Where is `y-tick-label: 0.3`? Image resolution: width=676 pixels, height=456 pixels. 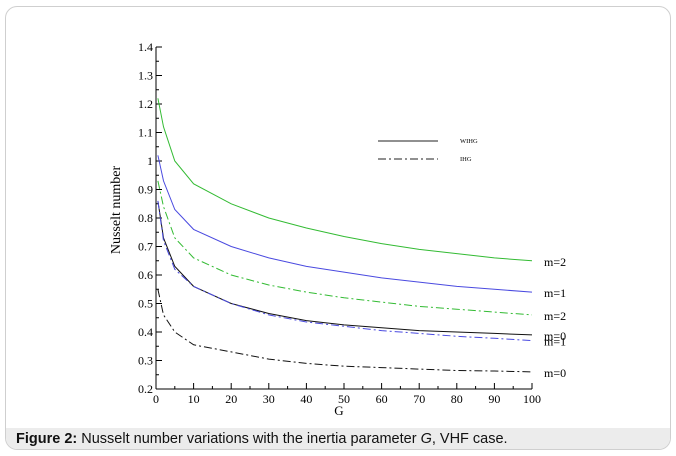 y-tick-label: 0.3 is located at coordinates (145, 361).